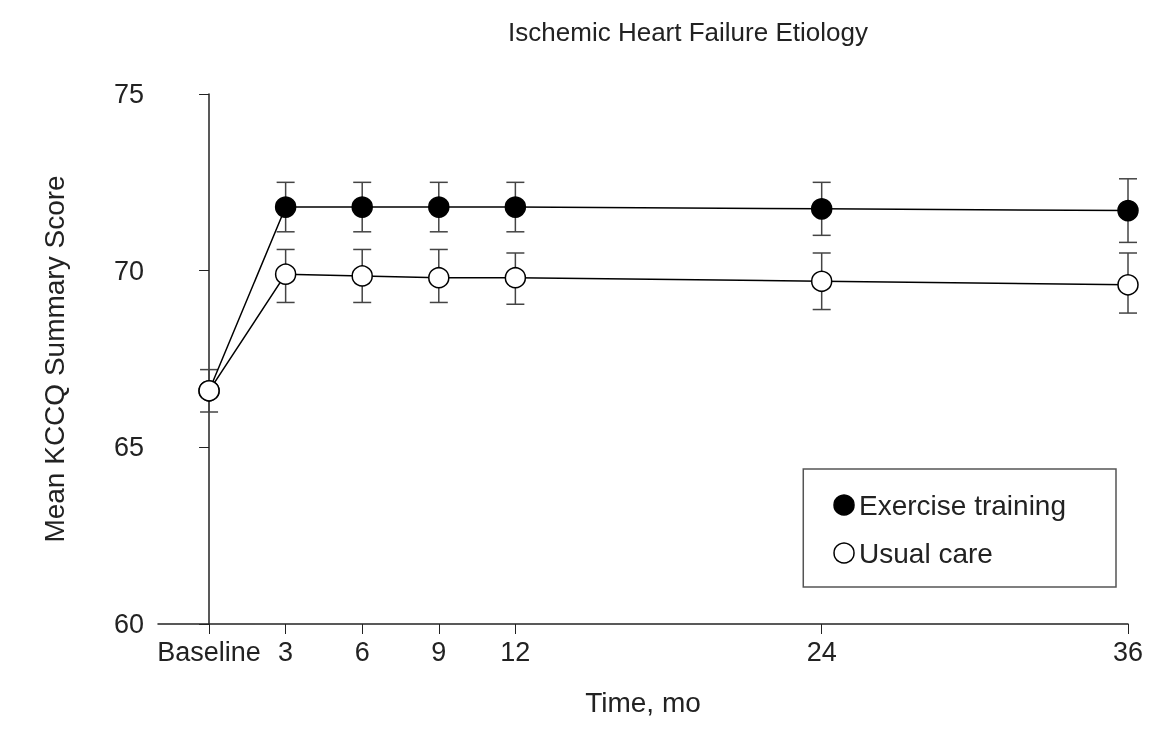  What do you see at coordinates (128, 624) in the screenshot?
I see `y-tick-label: 60` at bounding box center [128, 624].